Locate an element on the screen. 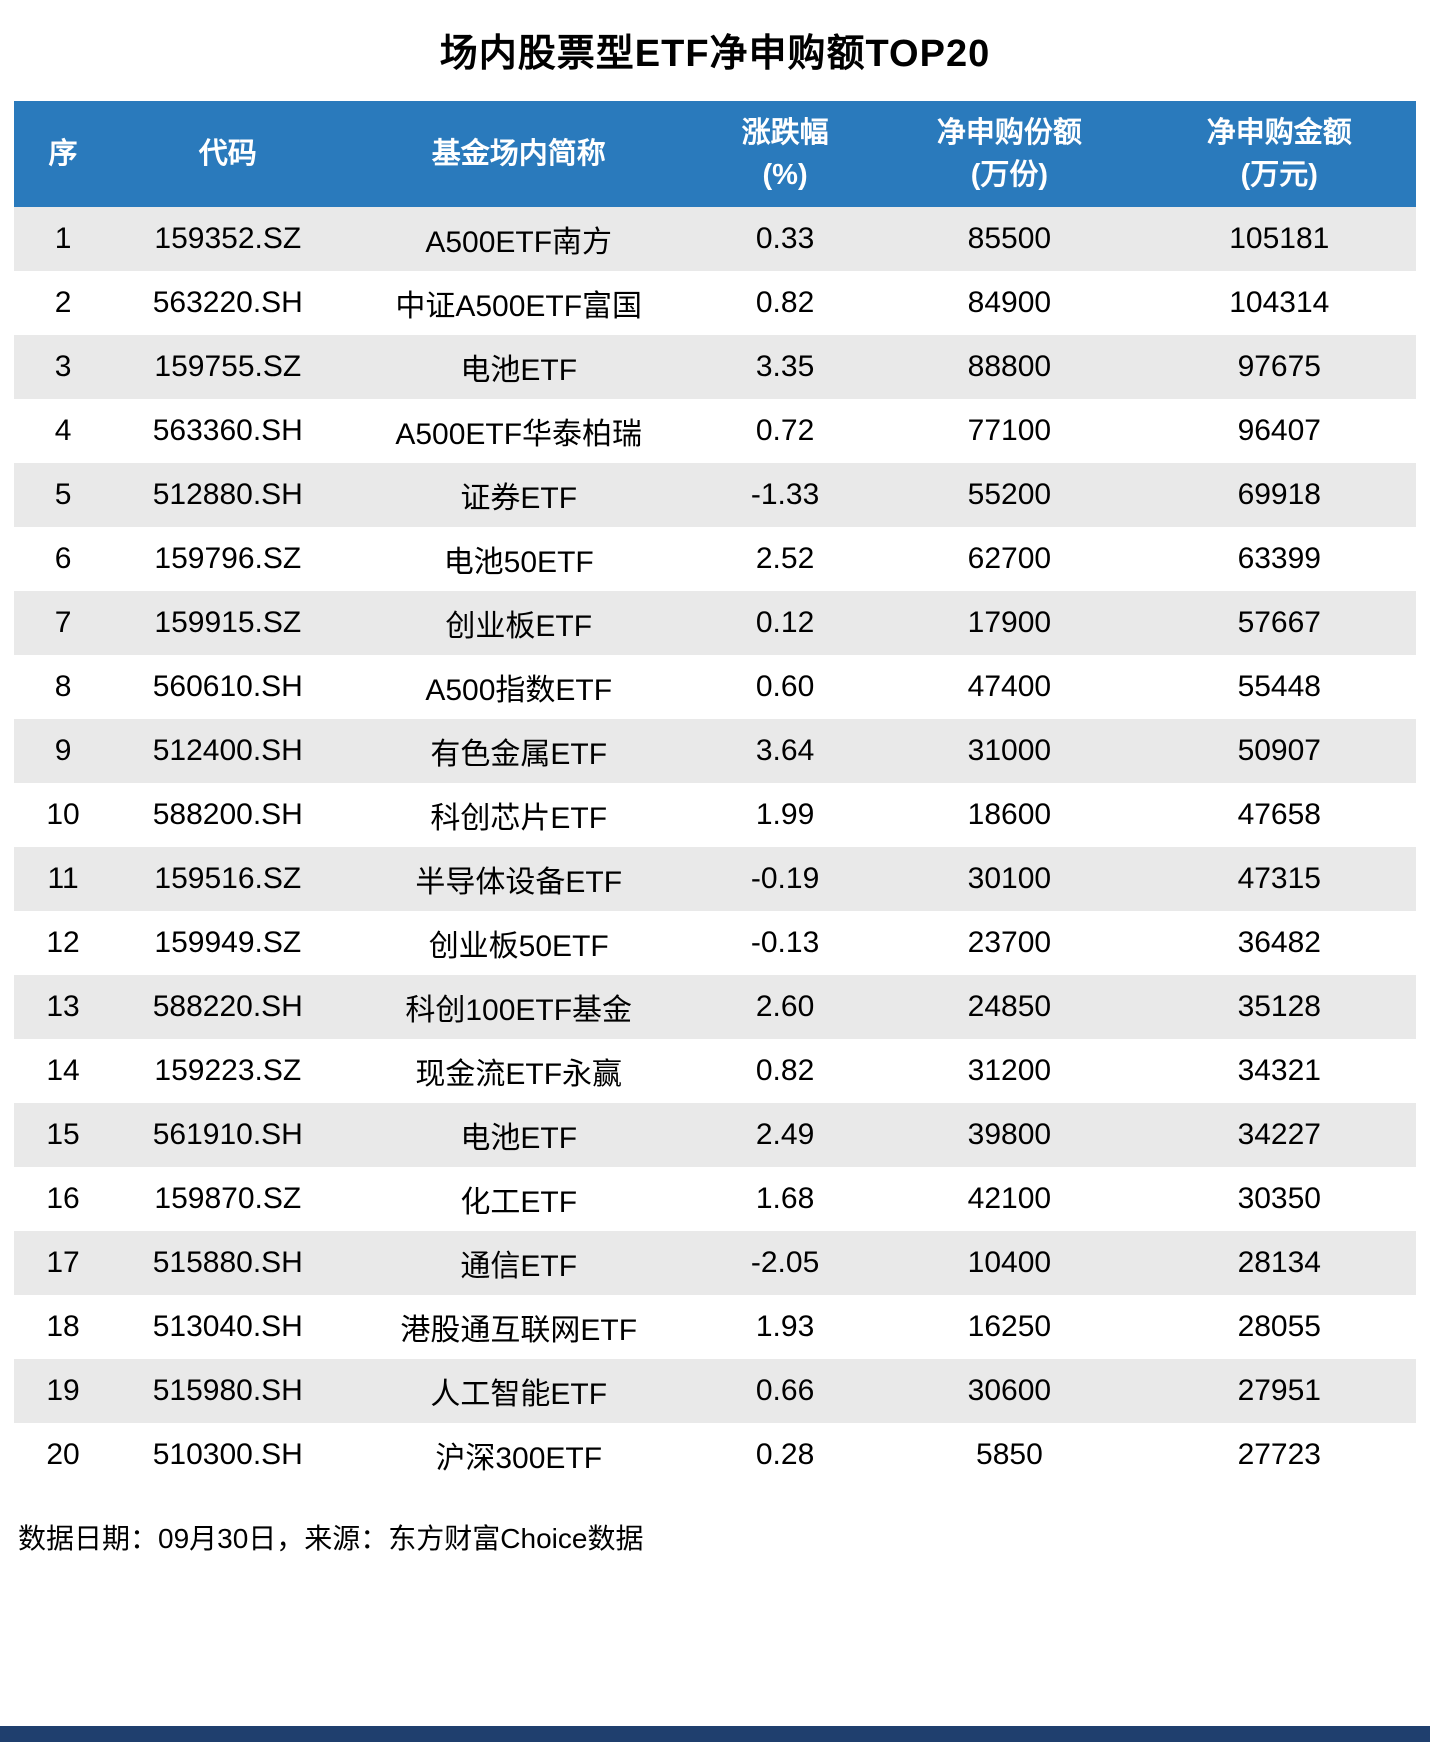 Image resolution: width=1430 pixels, height=1742 pixels. table-row: 9 512400.SH 有色金属ETF 3.64 31000 50907 is located at coordinates (715, 751).